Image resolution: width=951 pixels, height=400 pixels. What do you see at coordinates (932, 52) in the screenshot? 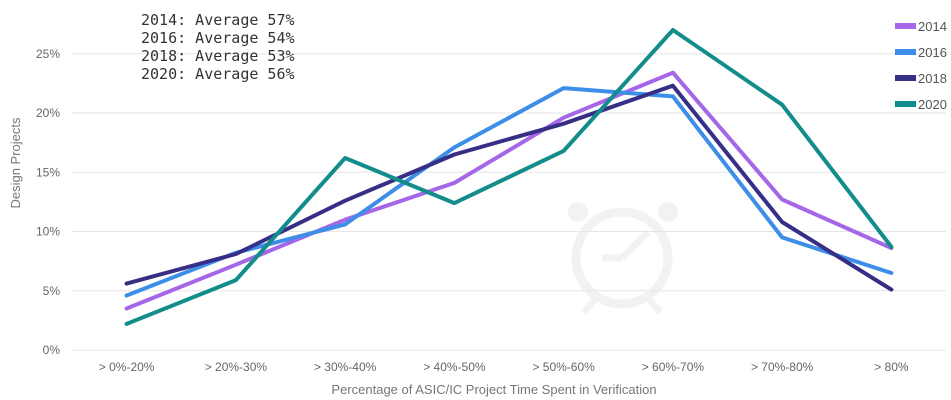
I see `legend-label-2016: 2016` at bounding box center [932, 52].